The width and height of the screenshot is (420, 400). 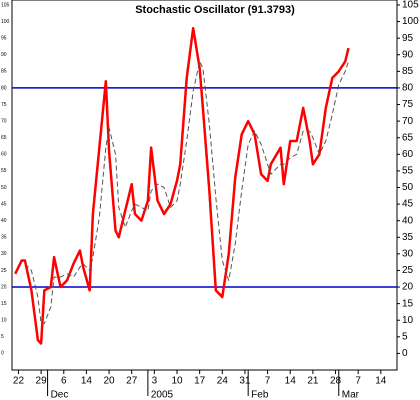 I want to click on y-tick-label-left: 0, so click(x=2, y=354).